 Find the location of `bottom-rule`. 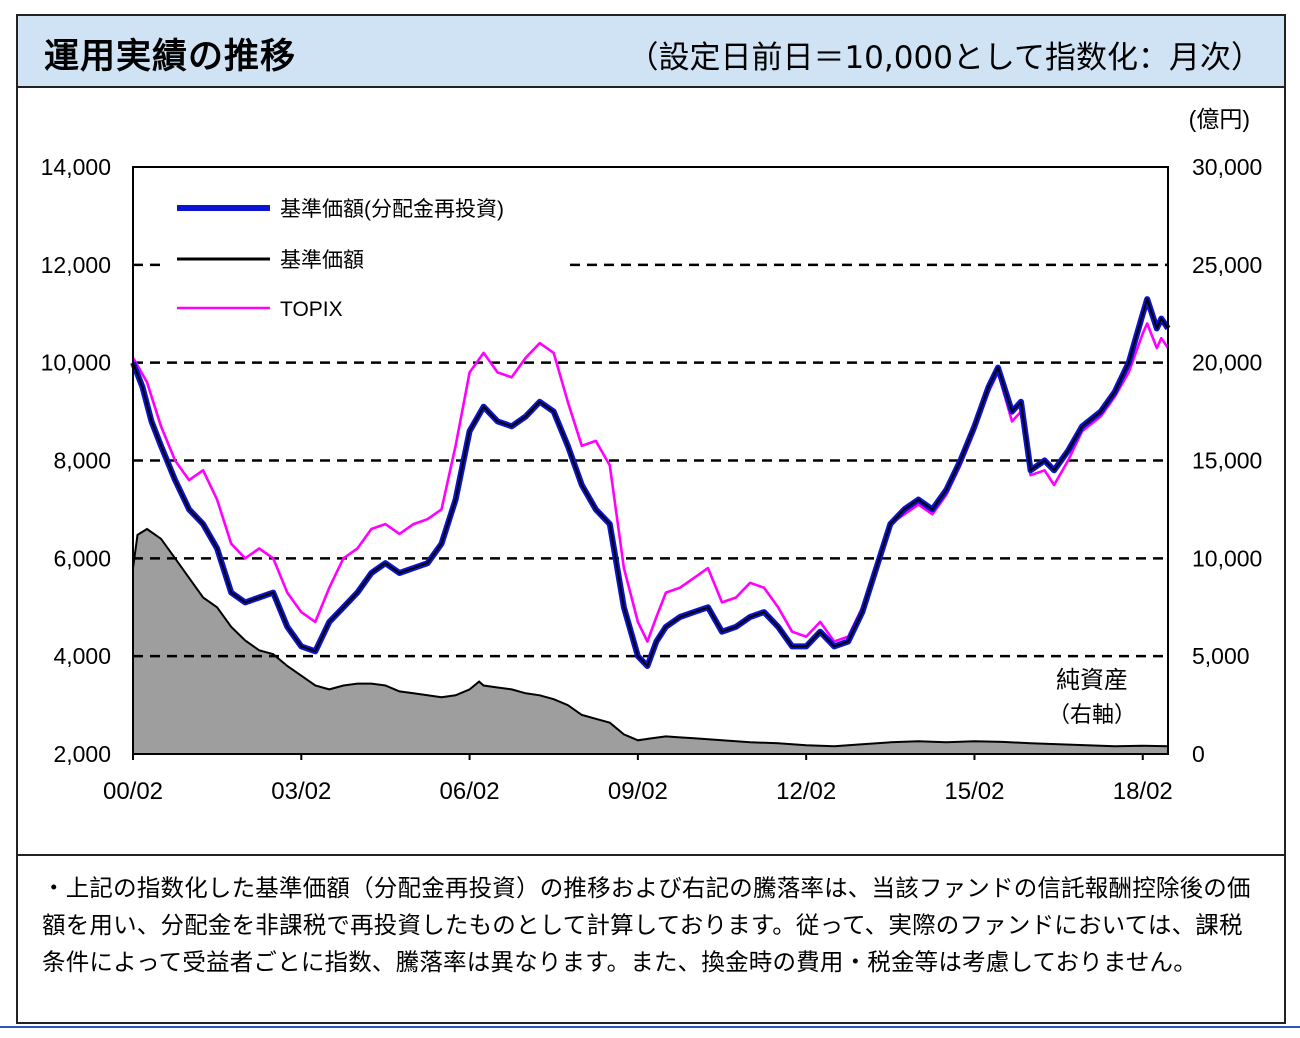

bottom-rule is located at coordinates (650, 1027).